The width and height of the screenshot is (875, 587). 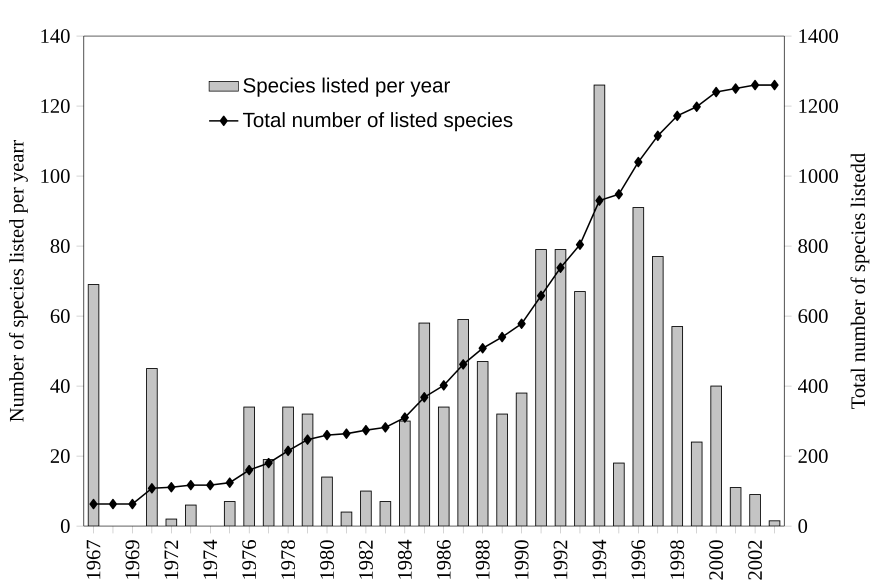 What do you see at coordinates (813, 245) in the screenshot?
I see `y2-tick-label: 800` at bounding box center [813, 245].